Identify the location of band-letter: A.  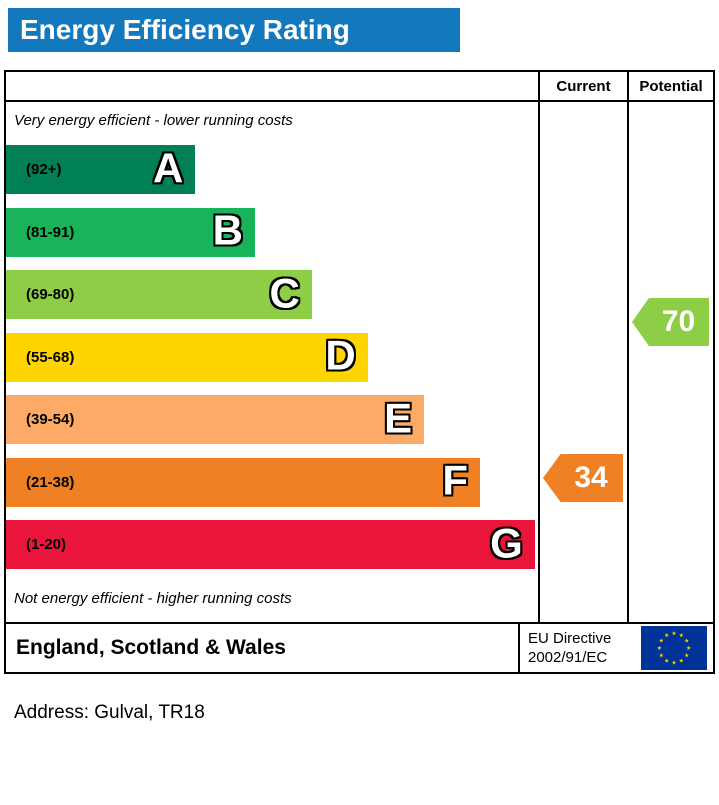
(168, 168).